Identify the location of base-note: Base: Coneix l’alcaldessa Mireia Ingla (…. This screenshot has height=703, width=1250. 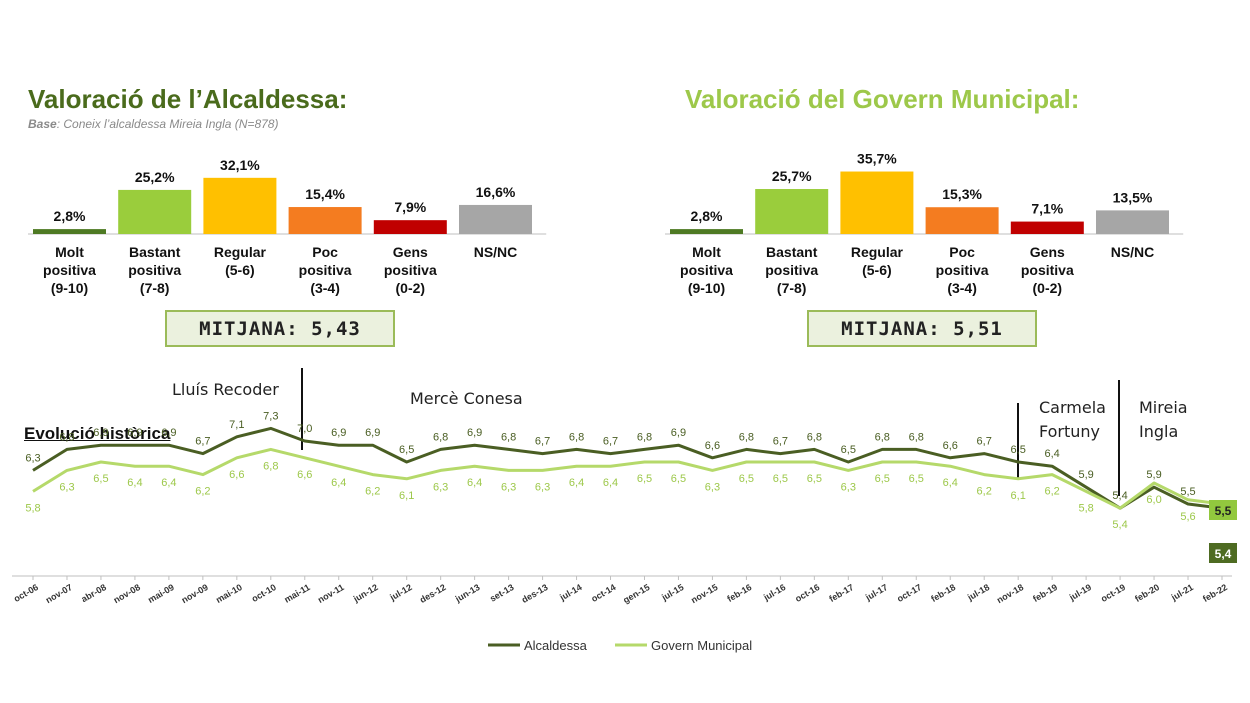
(153, 124).